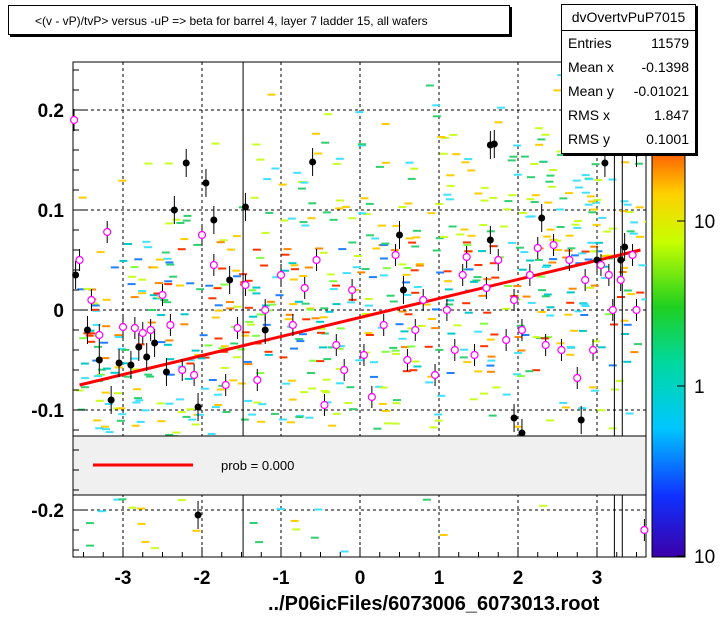 Image resolution: width=720 pixels, height=620 pixels. What do you see at coordinates (668, 355) in the screenshot?
I see `colorbar` at bounding box center [668, 355].